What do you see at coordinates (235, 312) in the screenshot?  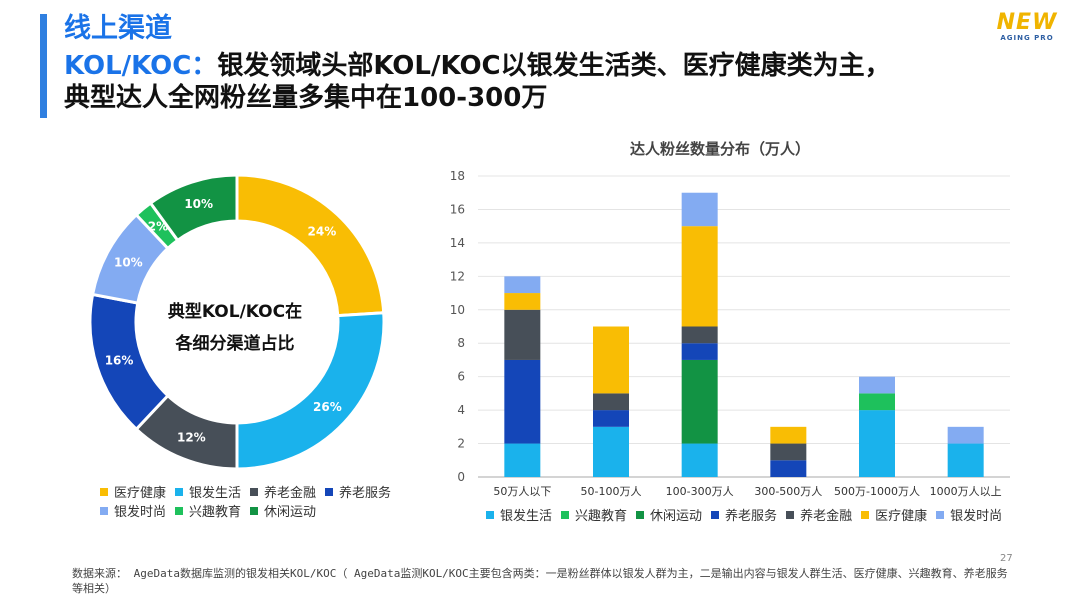 I see `donut-center-line1: 典型KOL/KOC在` at bounding box center [235, 312].